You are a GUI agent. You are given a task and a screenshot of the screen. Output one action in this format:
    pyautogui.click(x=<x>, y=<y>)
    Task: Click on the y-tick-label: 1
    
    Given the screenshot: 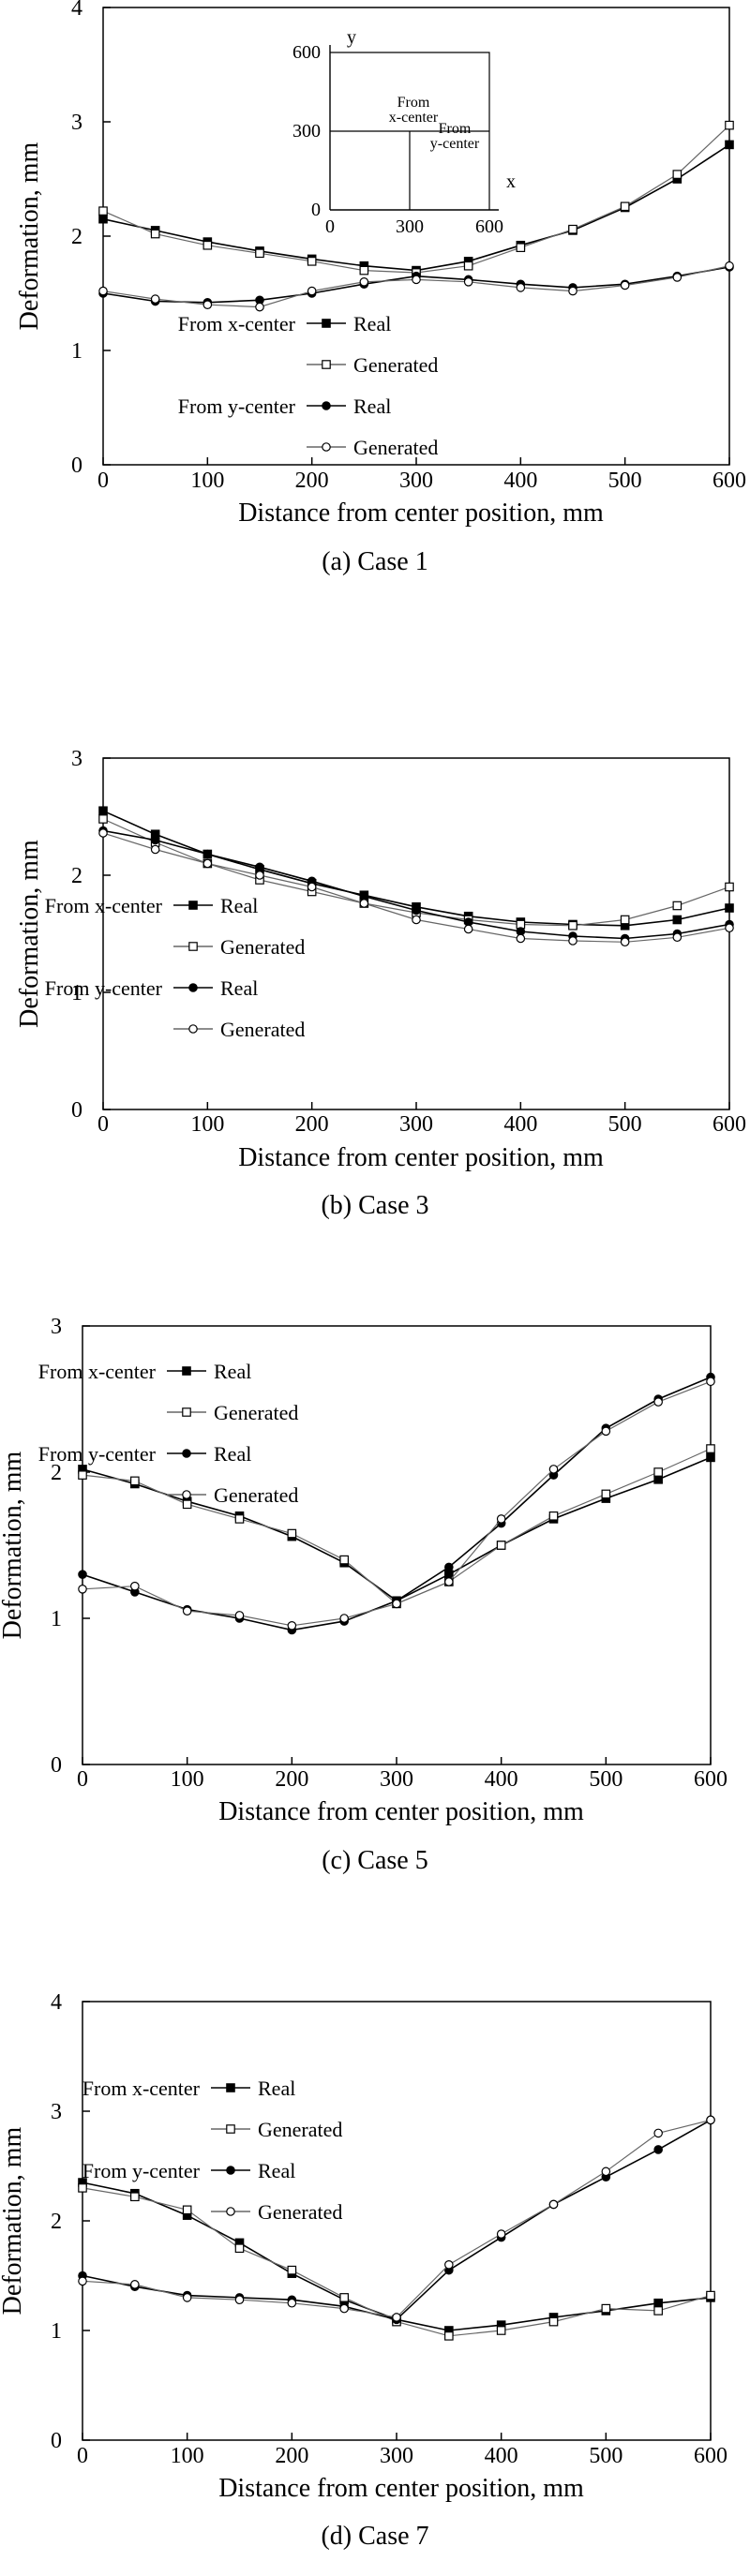 What is the action you would take?
    pyautogui.click(x=56, y=1619)
    